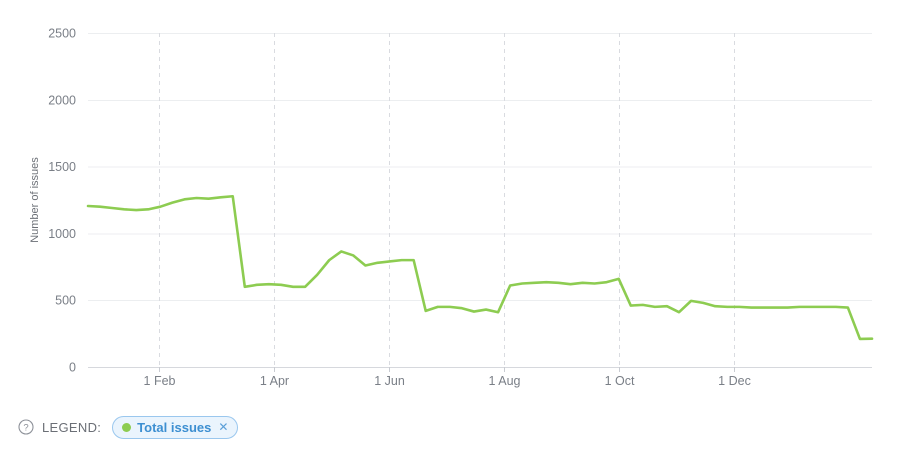 This screenshot has width=900, height=454. What do you see at coordinates (447, 381) in the screenshot?
I see `x-axis-tick-labels: 1 Feb 1 Apr 1 Jun 1 Aug 1 Oct 1 Dec` at bounding box center [447, 381].